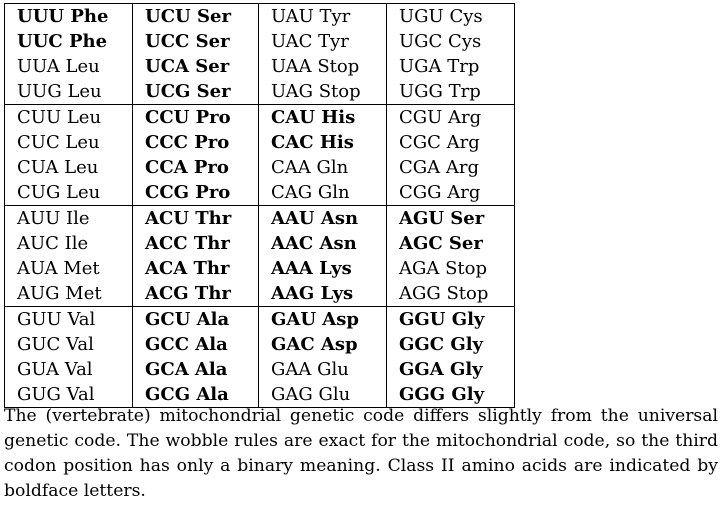 Image resolution: width=722 pixels, height=505 pixels. Describe the element at coordinates (195, 319) in the screenshot. I see `codon-cell: GCU Ala` at that location.